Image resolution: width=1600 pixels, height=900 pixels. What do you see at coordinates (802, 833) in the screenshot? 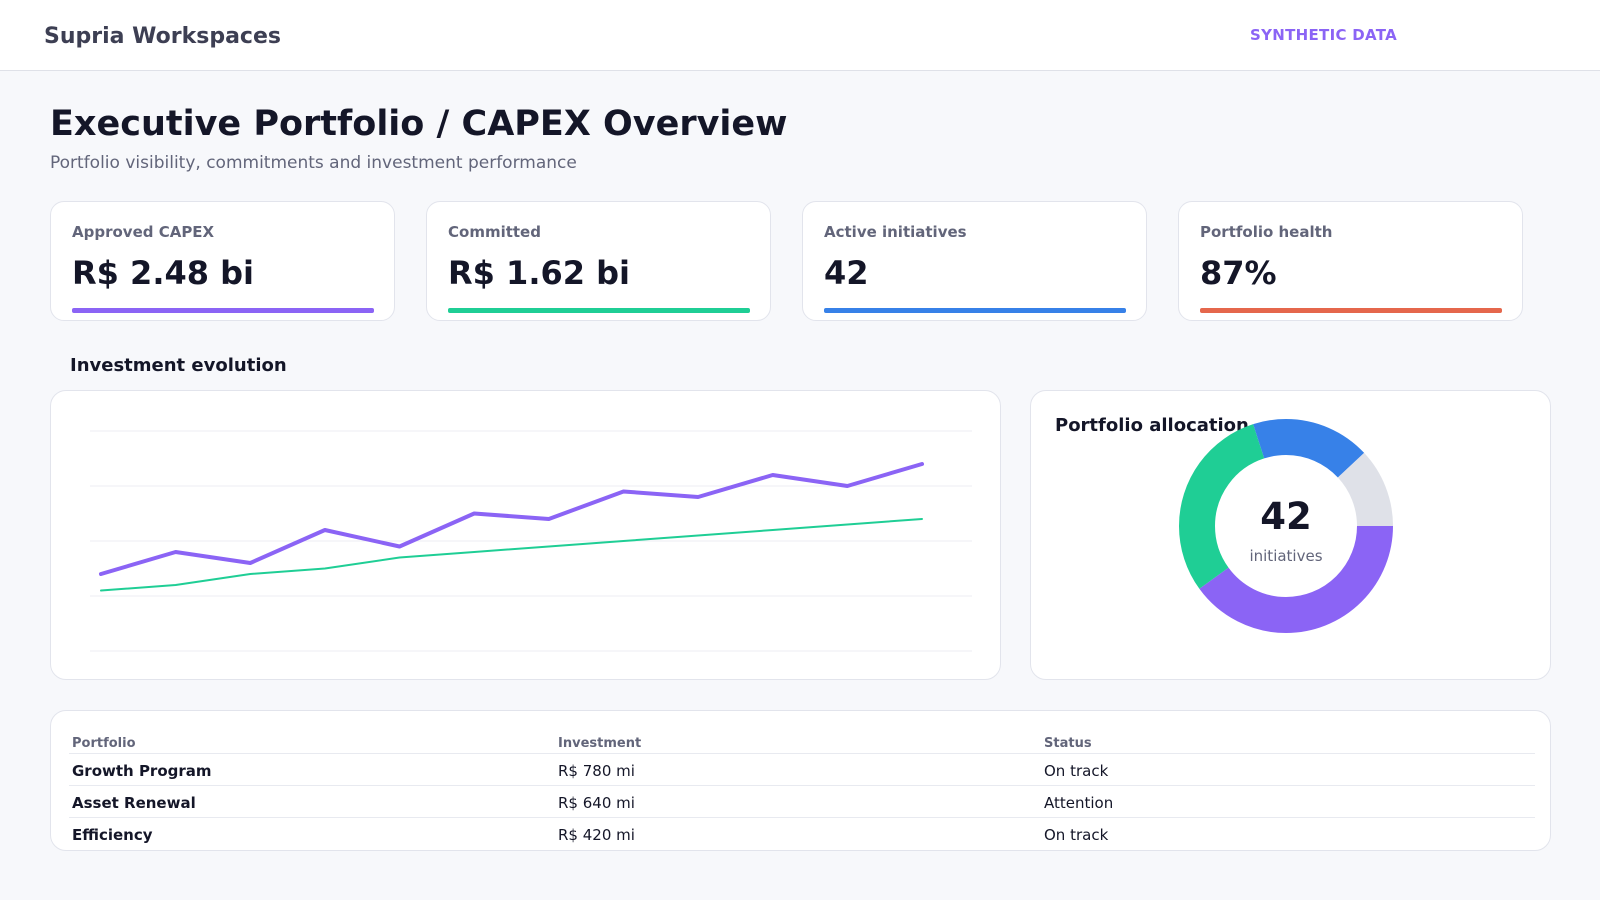
I see `table-row: Efficiency R$ 420 mi On track` at bounding box center [802, 833].